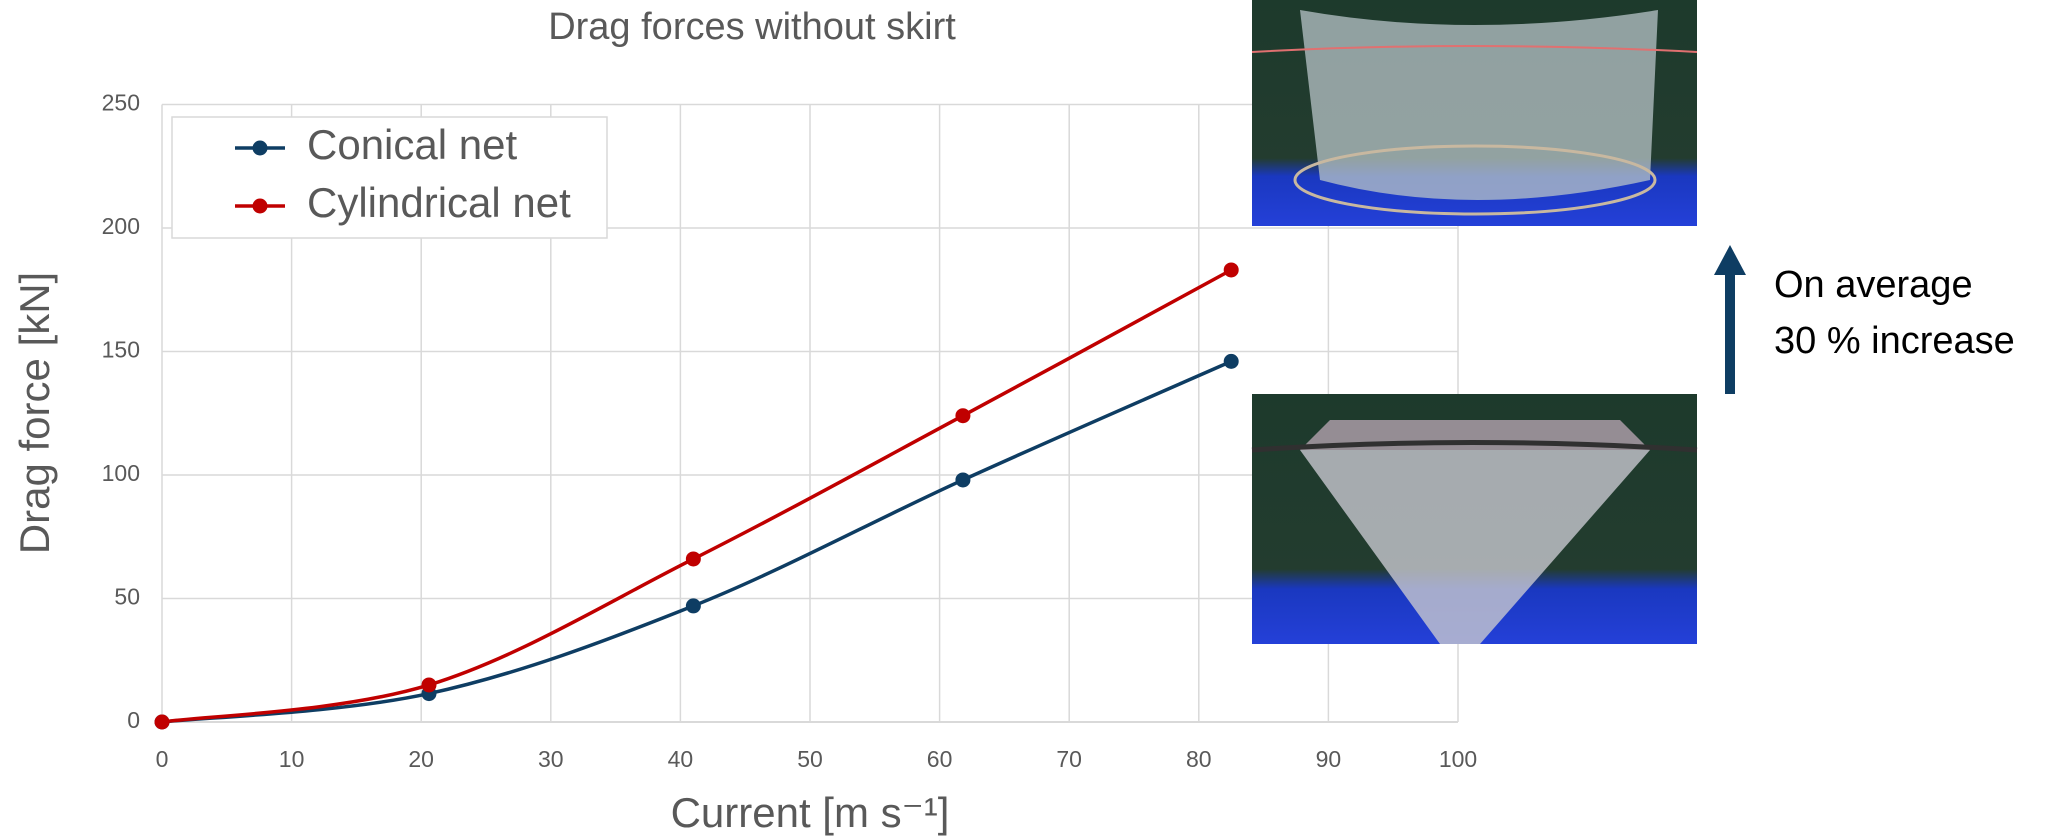 The image size is (2048, 839). I want to click on y-tick-label: 200, so click(121, 226).